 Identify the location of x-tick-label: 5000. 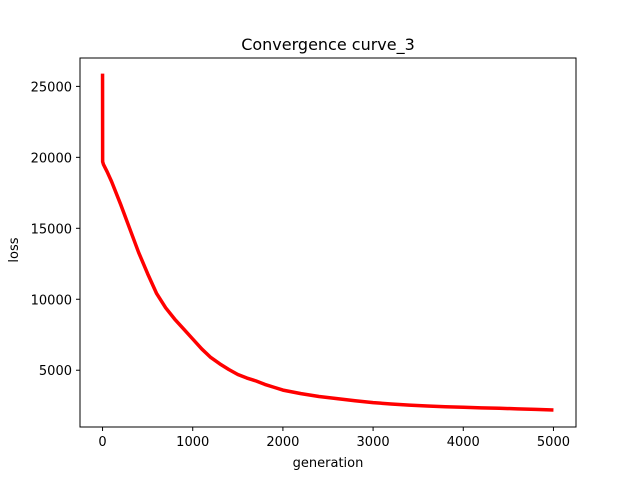
(553, 442).